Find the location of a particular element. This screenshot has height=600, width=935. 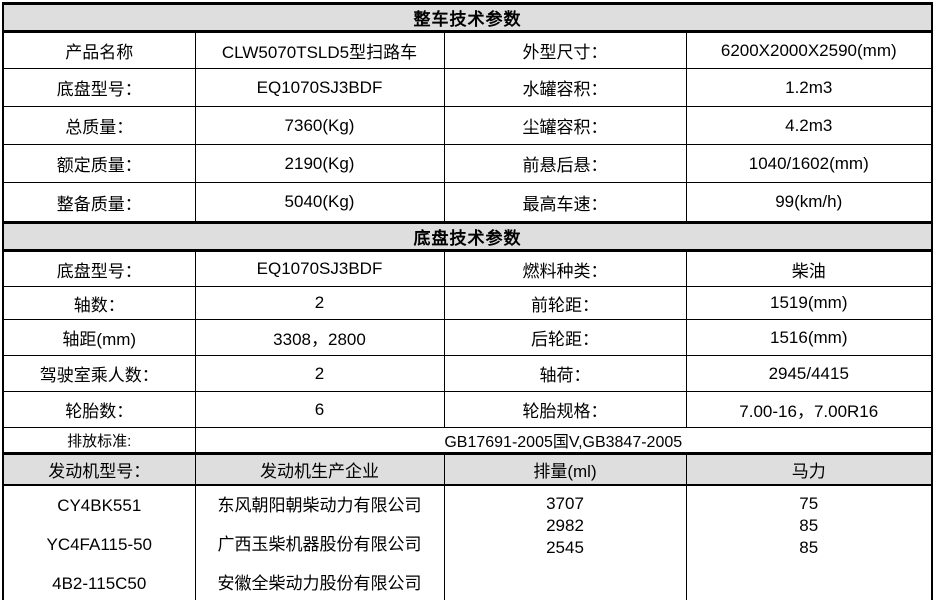

spec-value: 2945/4415 is located at coordinates (809, 373).